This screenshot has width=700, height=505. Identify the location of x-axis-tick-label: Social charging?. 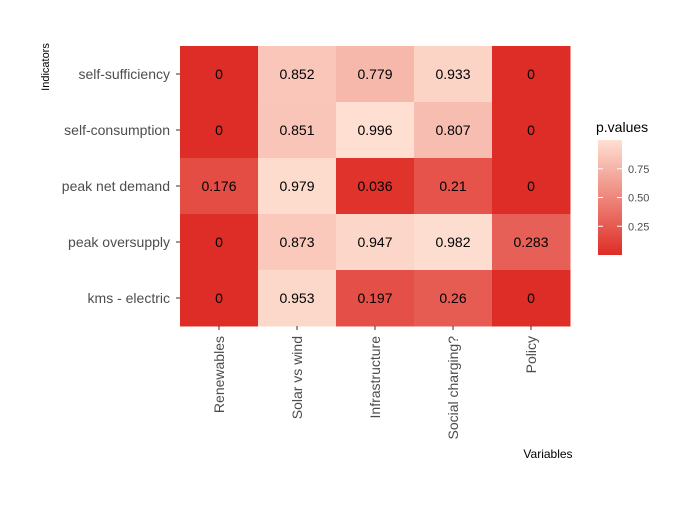
(453, 388).